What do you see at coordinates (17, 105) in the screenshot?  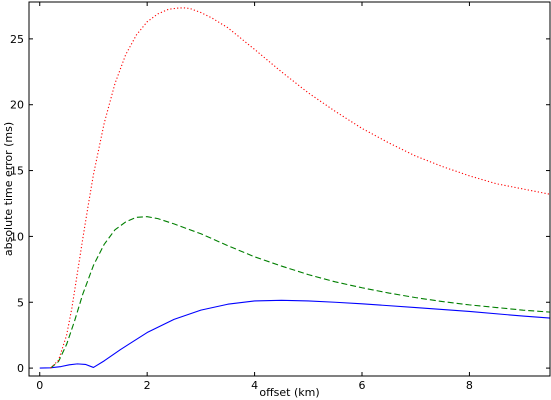 I see `y-tick-label: 20` at bounding box center [17, 105].